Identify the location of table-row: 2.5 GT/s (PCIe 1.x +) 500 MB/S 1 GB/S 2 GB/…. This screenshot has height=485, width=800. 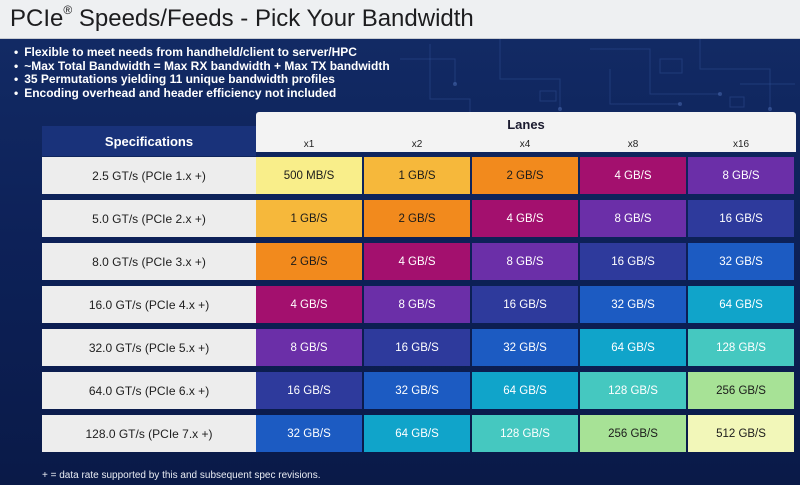
(419, 175).